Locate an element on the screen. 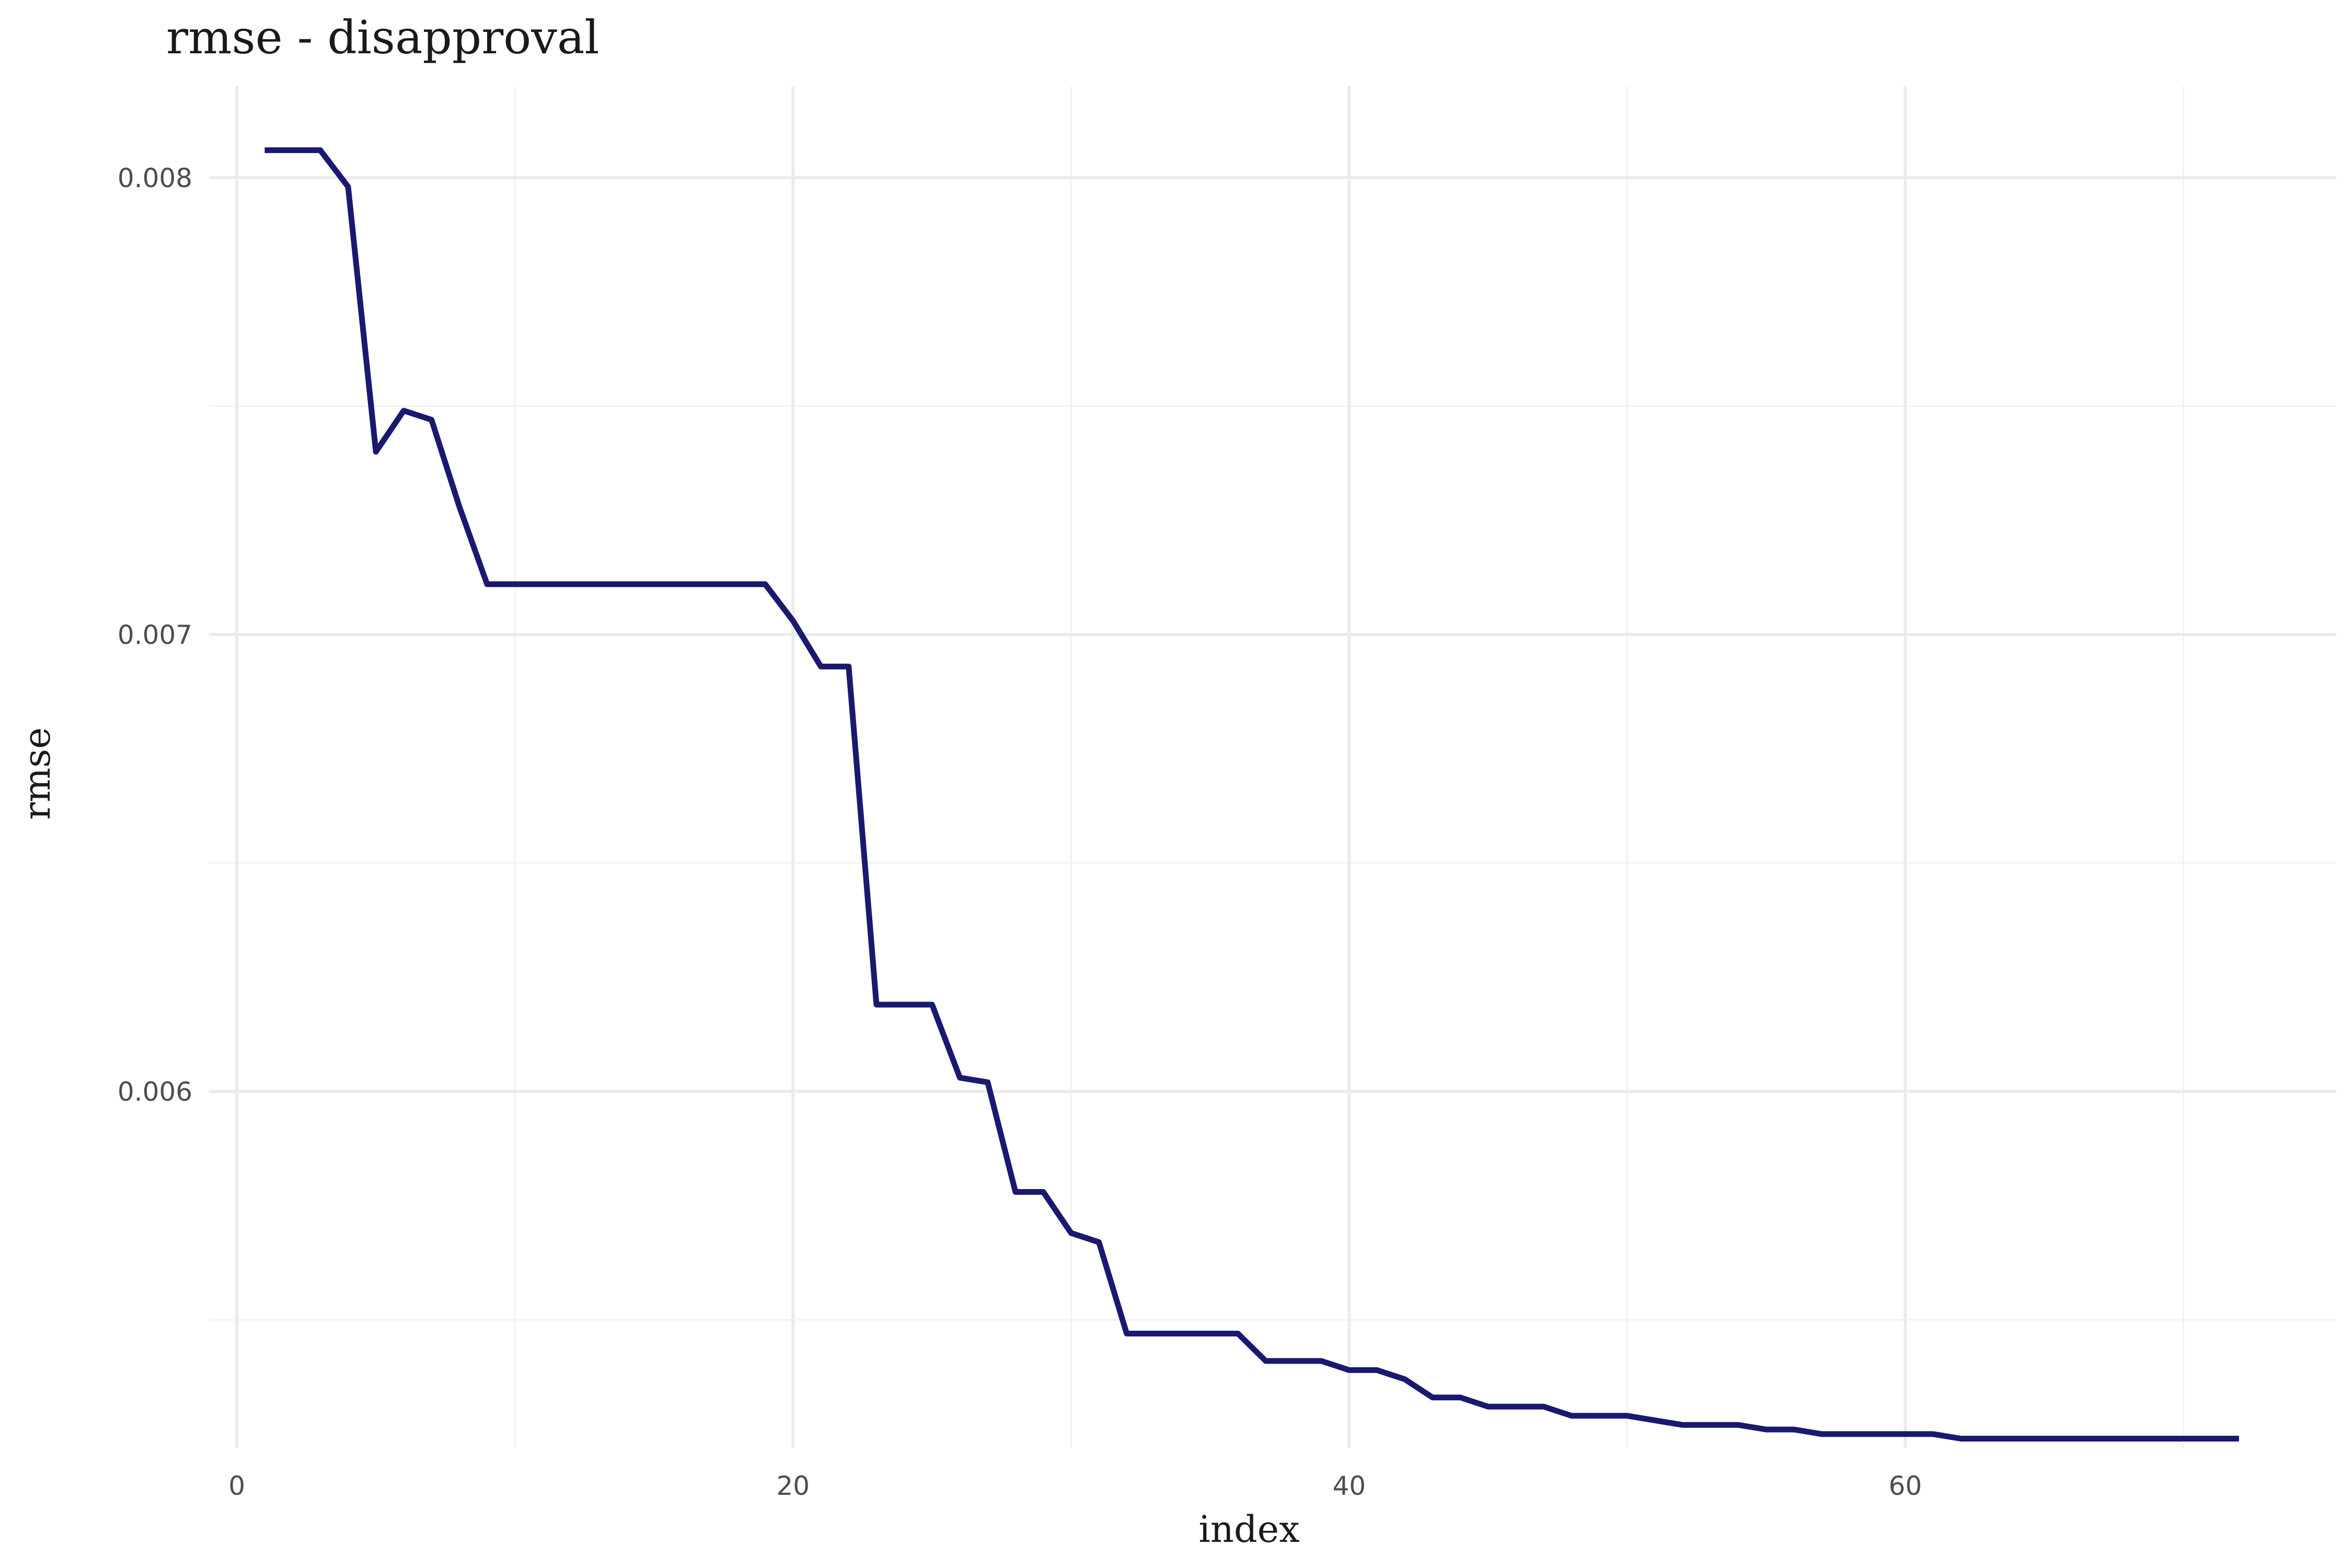 The image size is (2352, 1568). y-axis-title: rmse is located at coordinates (37, 773).